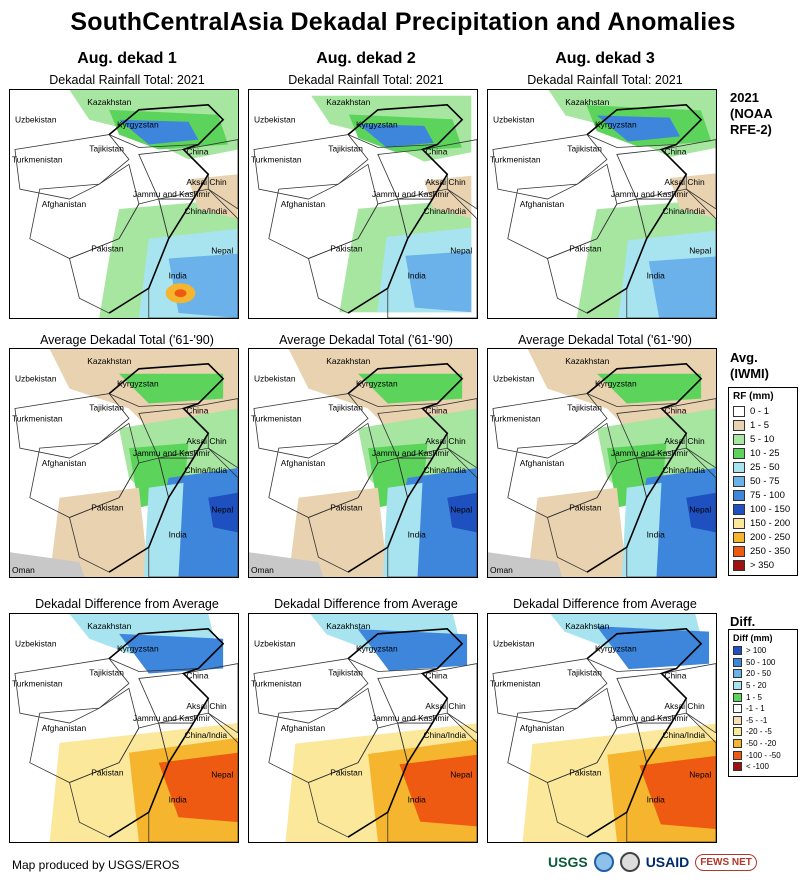  Describe the element at coordinates (262, 570) in the screenshot. I see `map-label: Oman` at that location.